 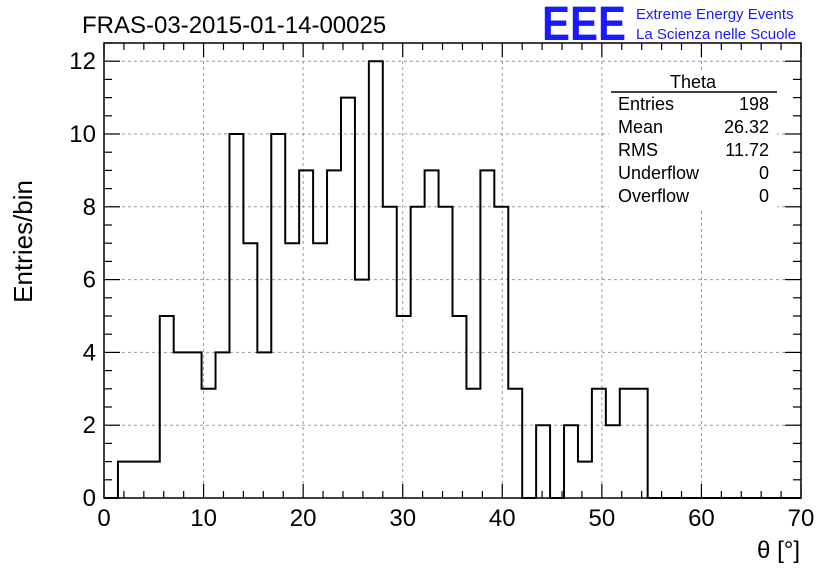 What do you see at coordinates (203, 518) in the screenshot?
I see `x-tick-label: 10` at bounding box center [203, 518].